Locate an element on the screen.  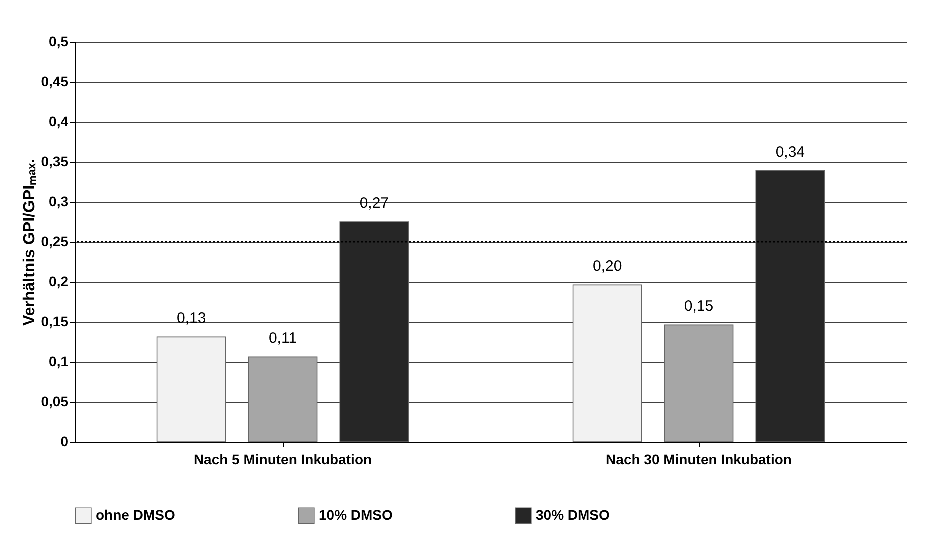
x-tick-label: Nach 30 Minuten Inkubation is located at coordinates (699, 460).